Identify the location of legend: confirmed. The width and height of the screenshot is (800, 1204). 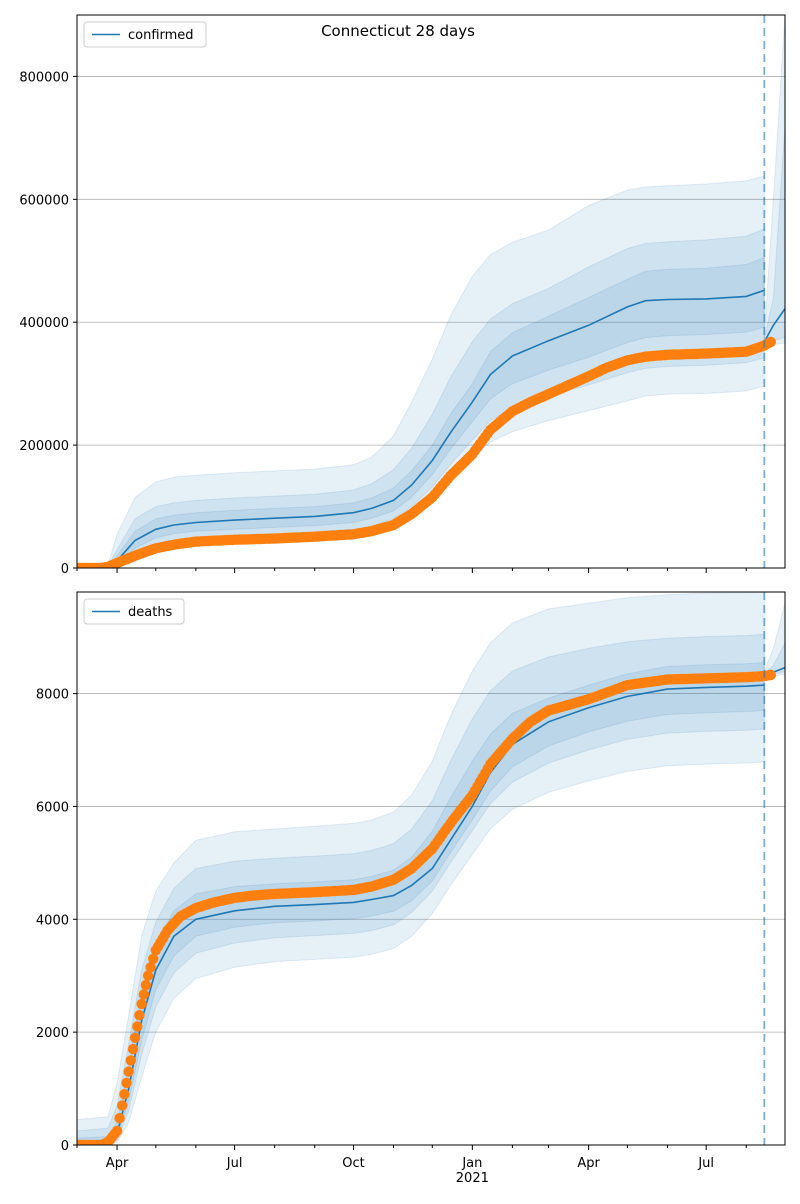
(145, 34).